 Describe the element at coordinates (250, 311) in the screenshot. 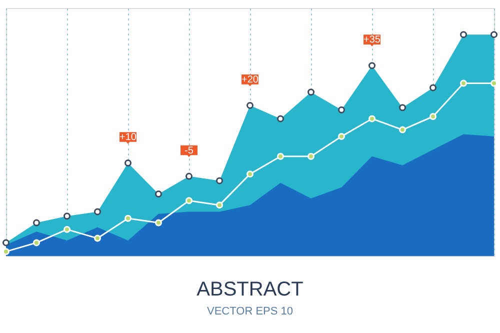

I see `text: VECTOR EPS 10` at that location.